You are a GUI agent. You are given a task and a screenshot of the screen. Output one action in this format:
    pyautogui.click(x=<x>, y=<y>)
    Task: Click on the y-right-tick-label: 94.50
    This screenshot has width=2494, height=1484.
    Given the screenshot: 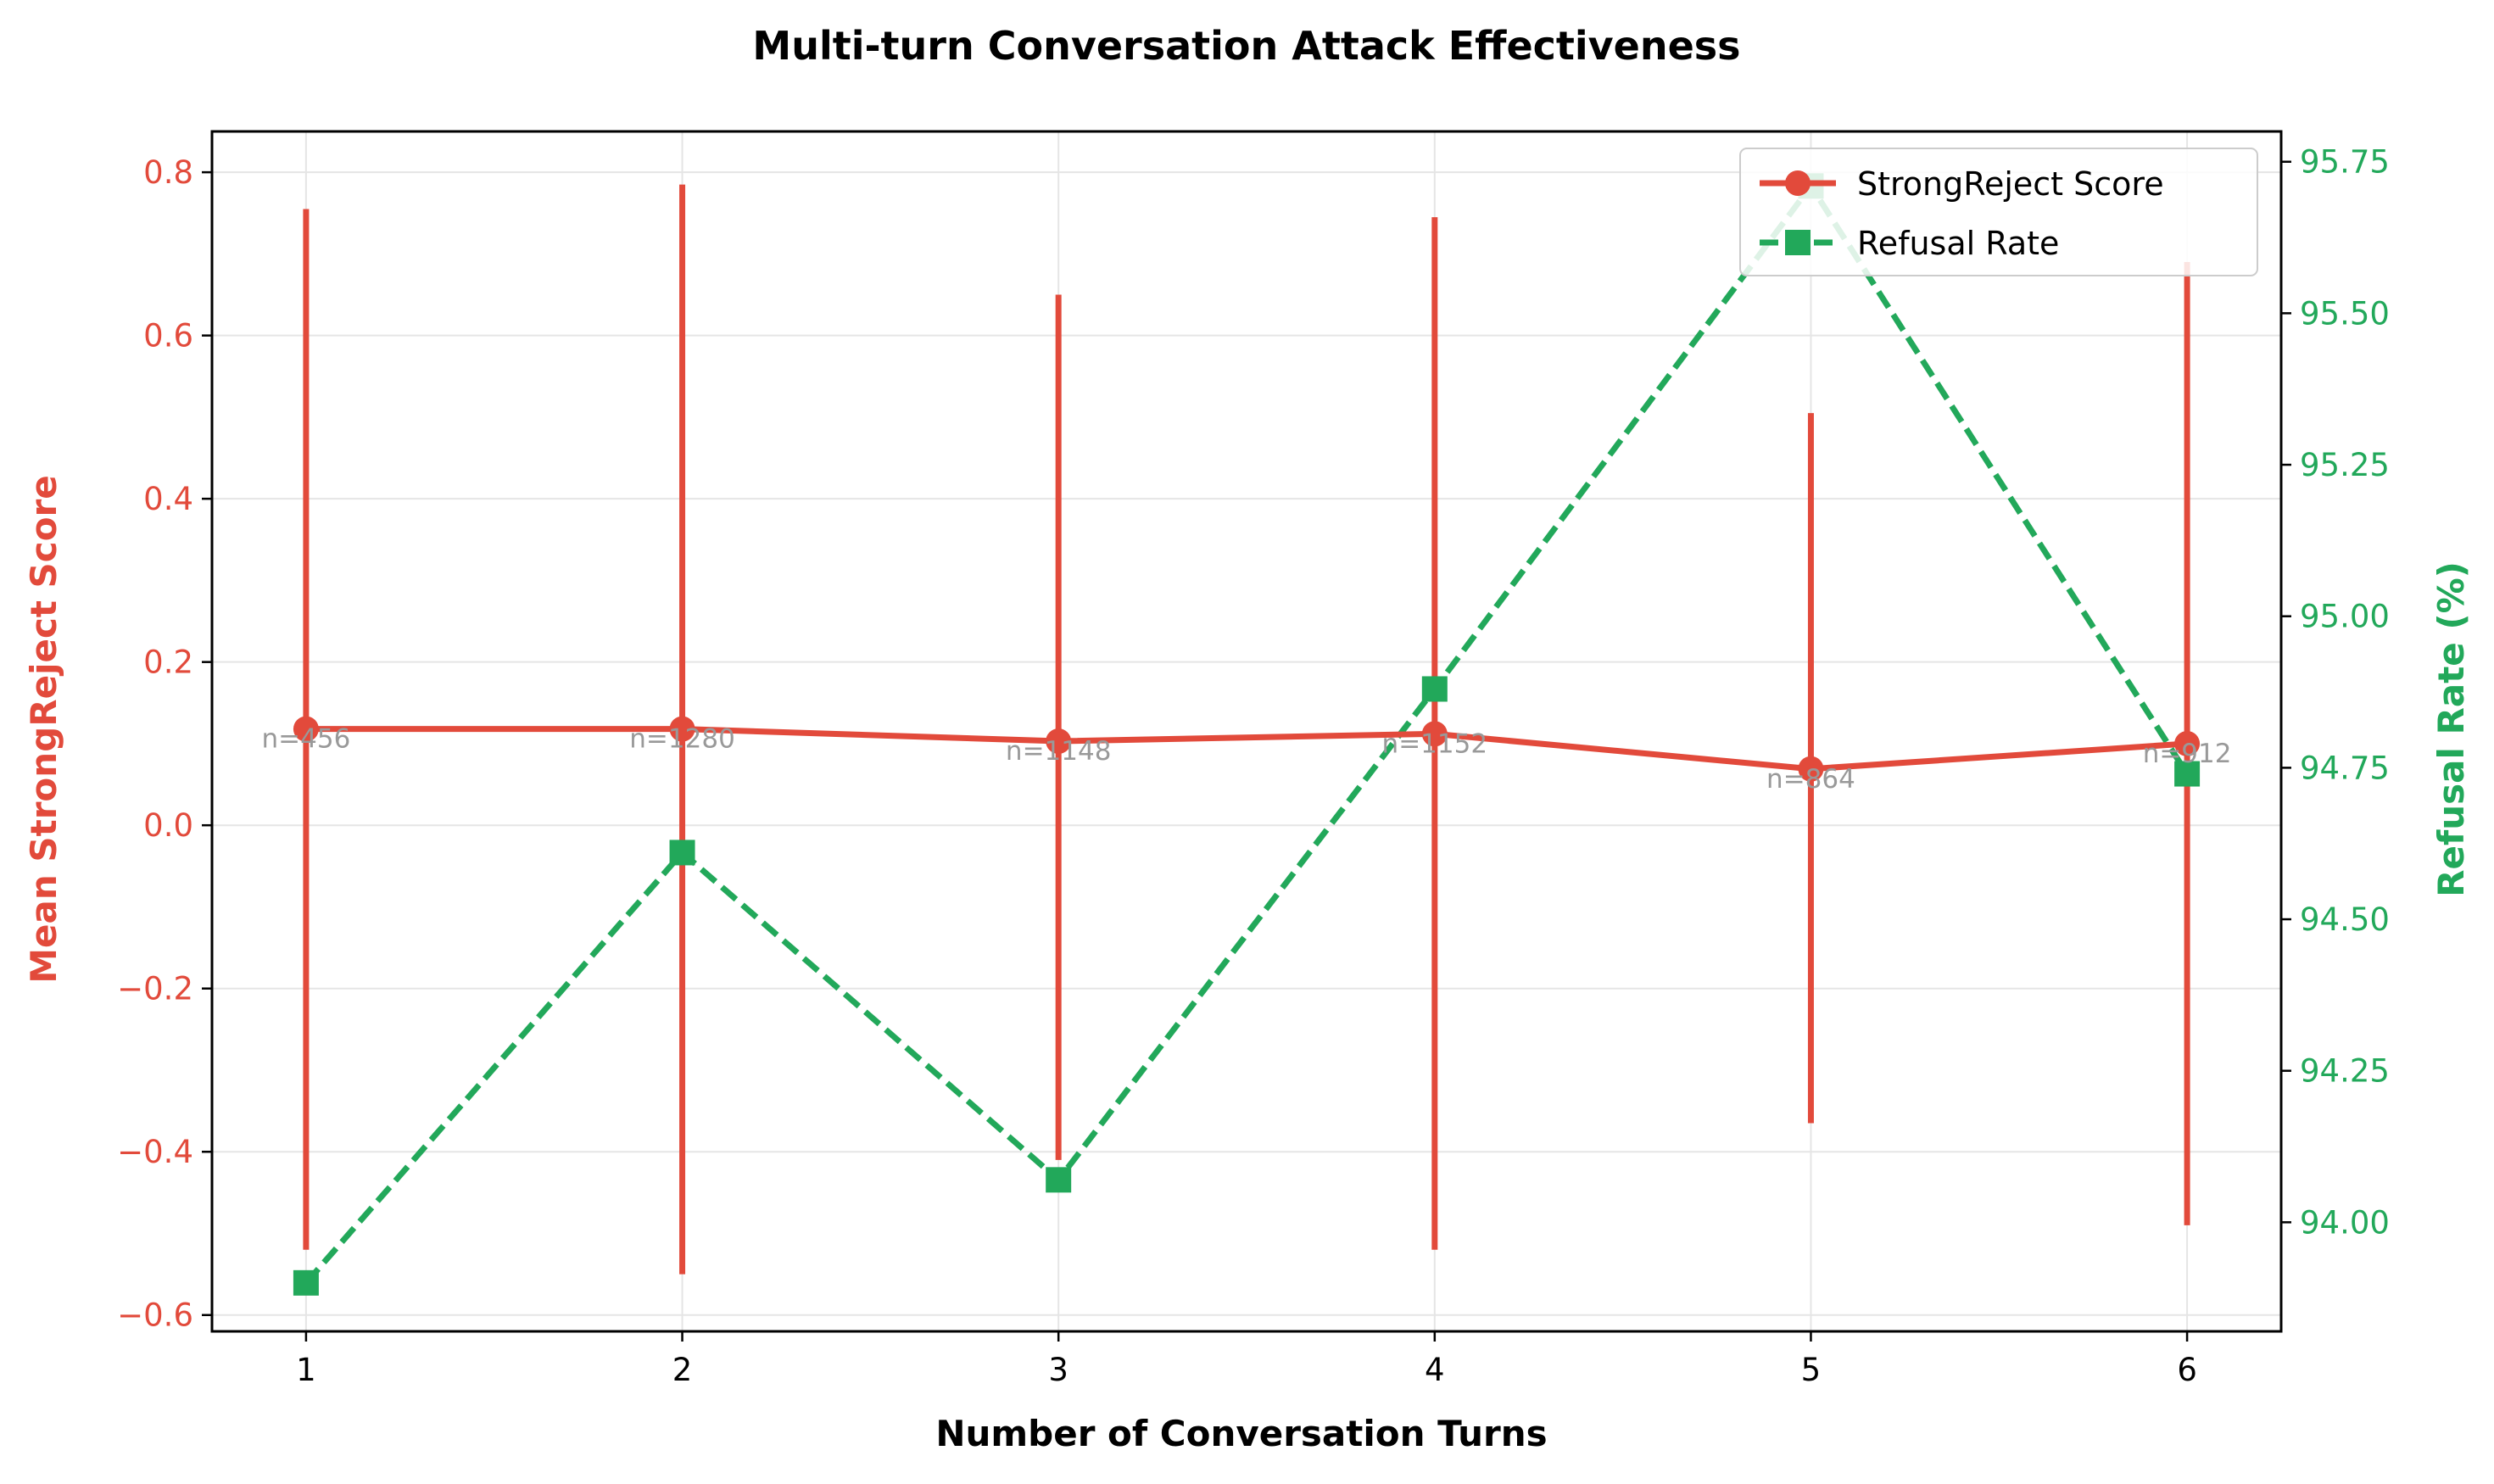 What is the action you would take?
    pyautogui.click(x=2345, y=919)
    